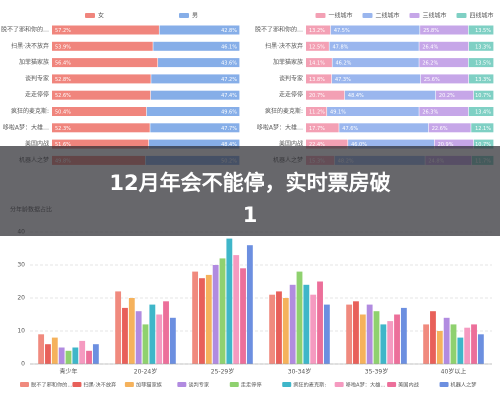 This screenshot has height=401, width=500. What do you see at coordinates (317, 96) in the screenshot?
I see `value-label: 20.7%` at bounding box center [317, 96].